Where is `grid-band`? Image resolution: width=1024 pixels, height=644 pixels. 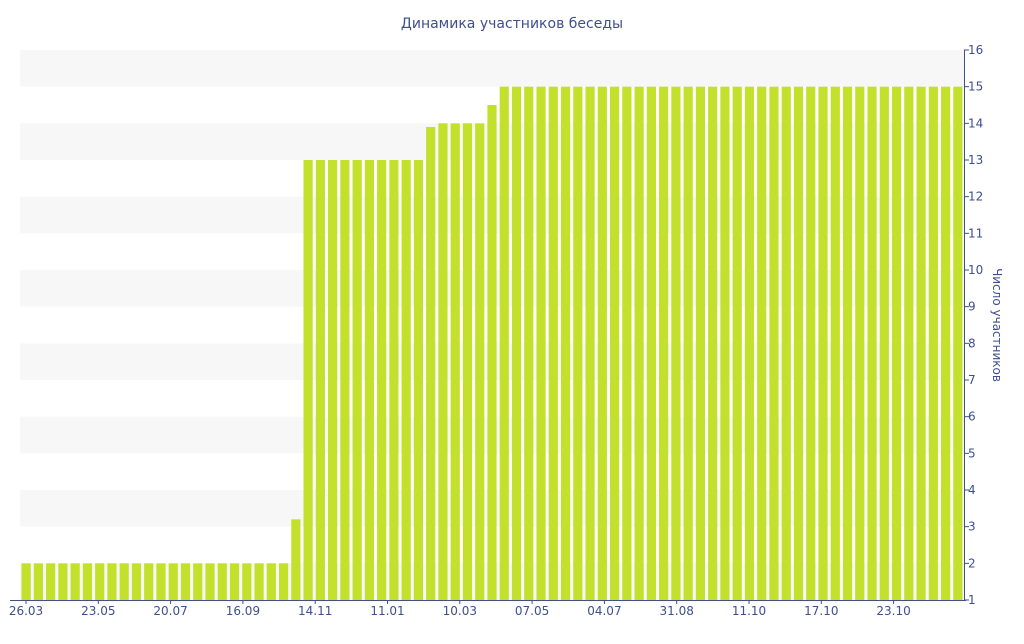 grid-band is located at coordinates (492, 68).